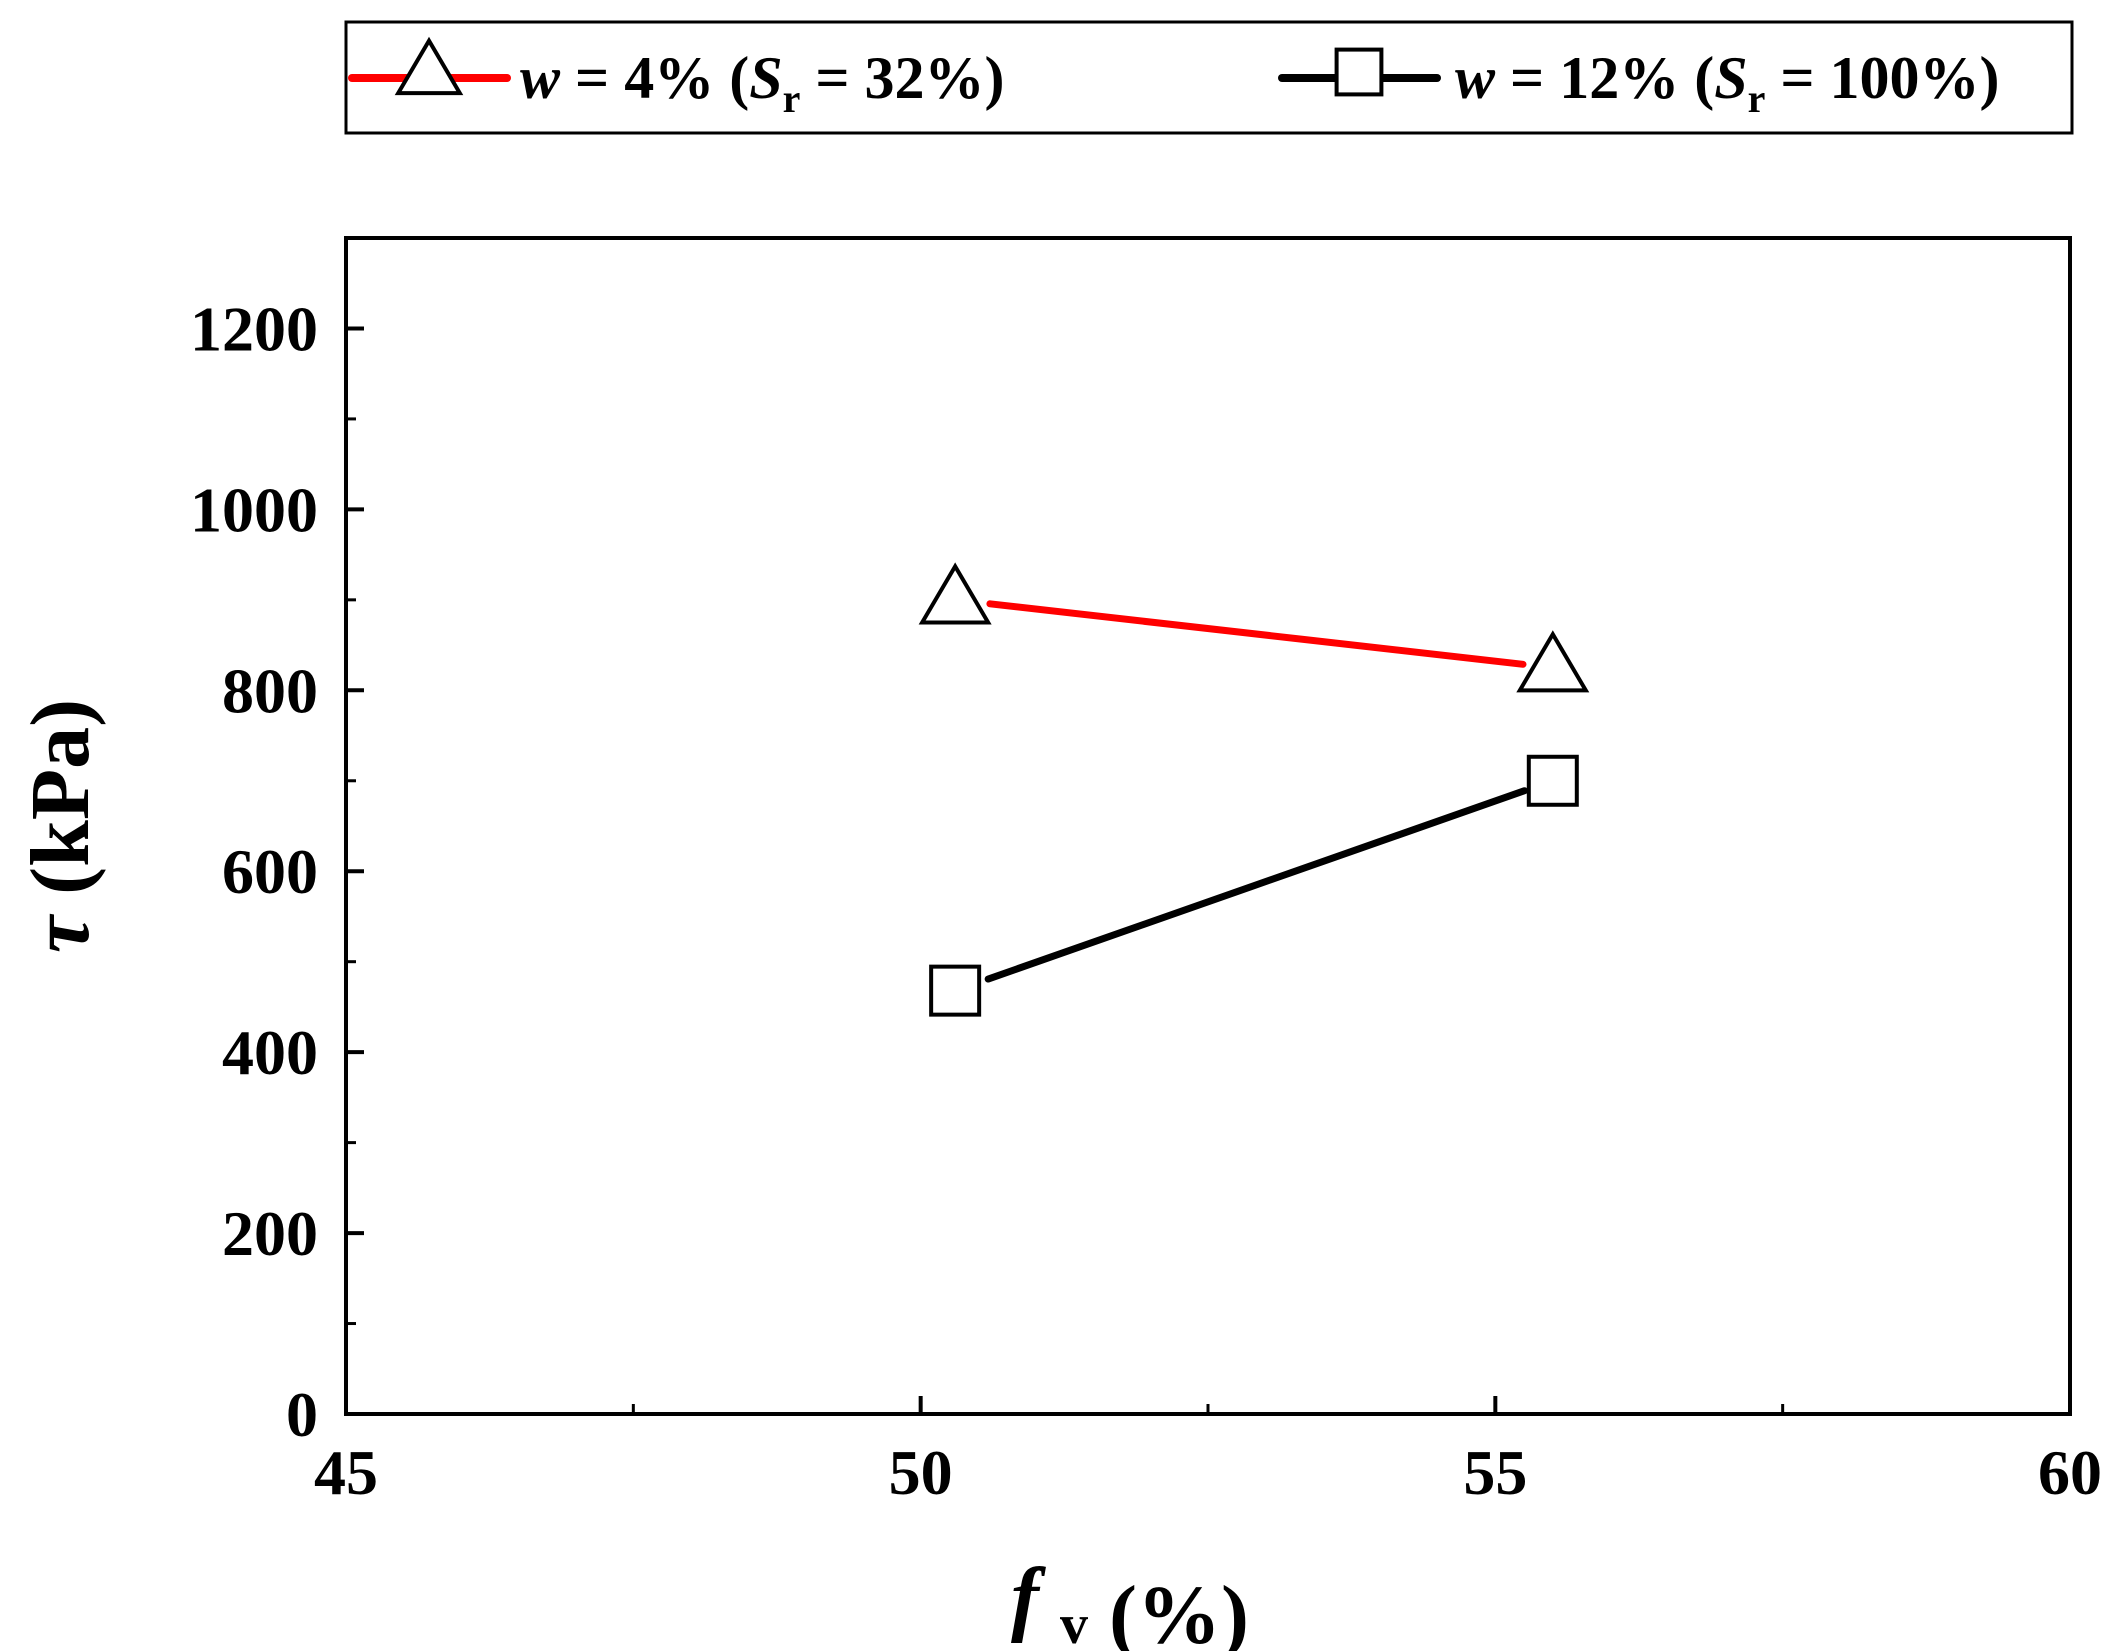  I want to click on x-axis-unit: (%), so click(1179, 1610).